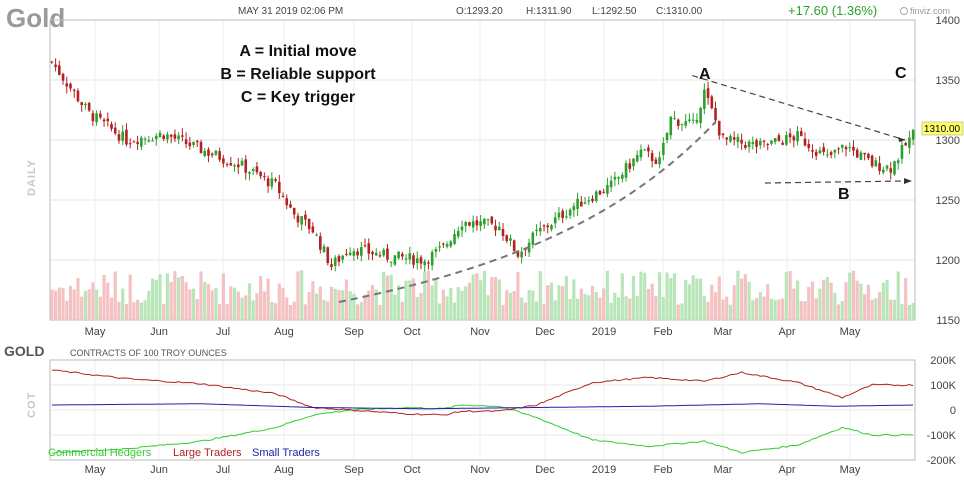 The width and height of the screenshot is (964, 480). Describe the element at coordinates (942, 411) in the screenshot. I see `cot-axis: 200K 100K 0 -100K -200K` at that location.